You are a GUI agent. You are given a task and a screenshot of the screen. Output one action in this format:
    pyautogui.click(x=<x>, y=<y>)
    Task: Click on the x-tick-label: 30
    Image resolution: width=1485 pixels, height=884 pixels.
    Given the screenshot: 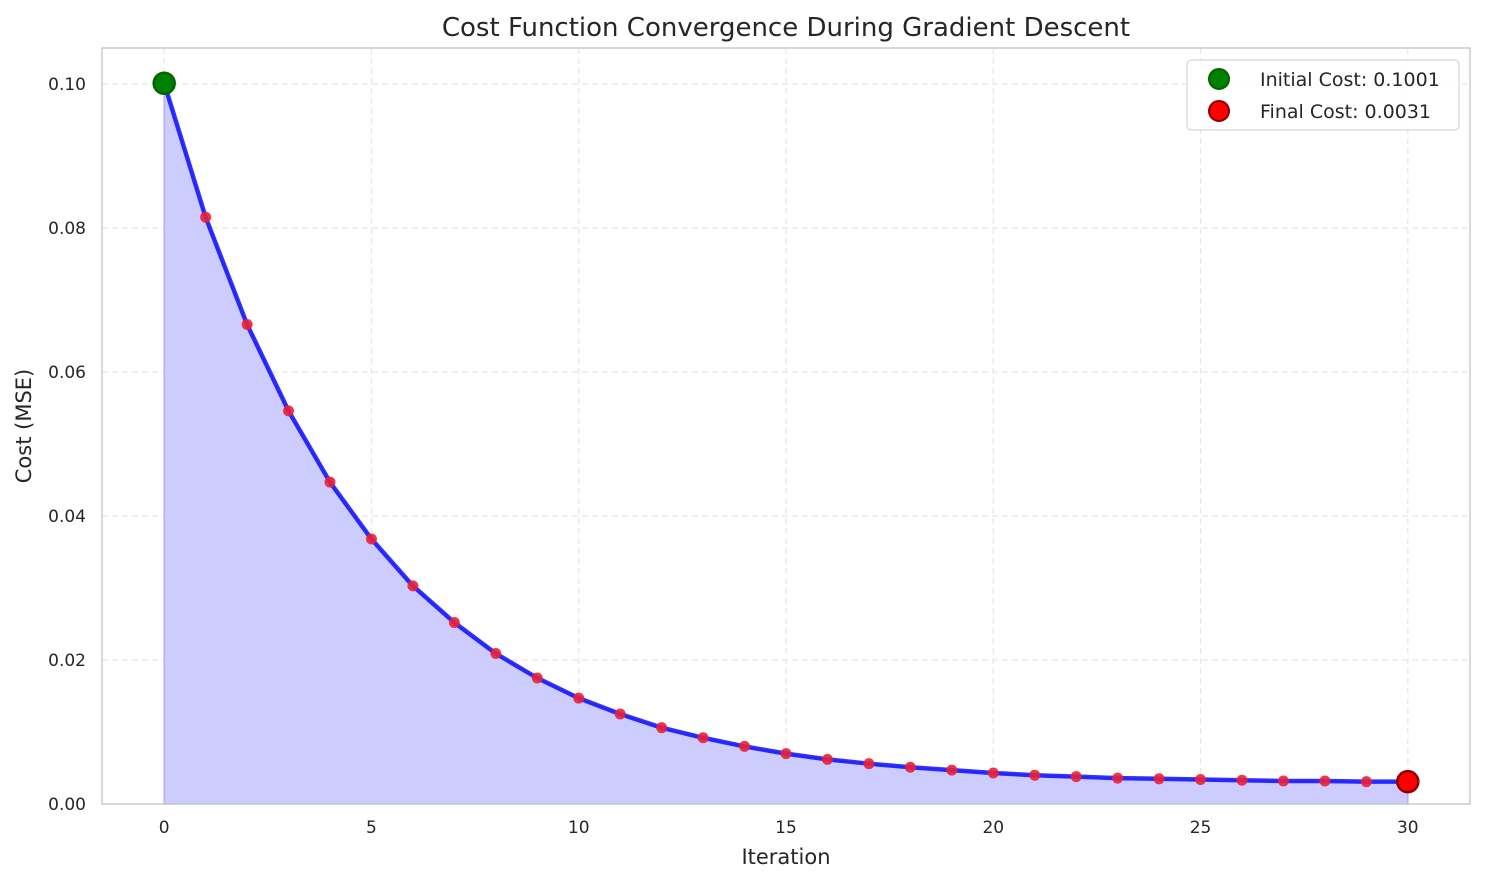 What is the action you would take?
    pyautogui.click(x=1408, y=828)
    